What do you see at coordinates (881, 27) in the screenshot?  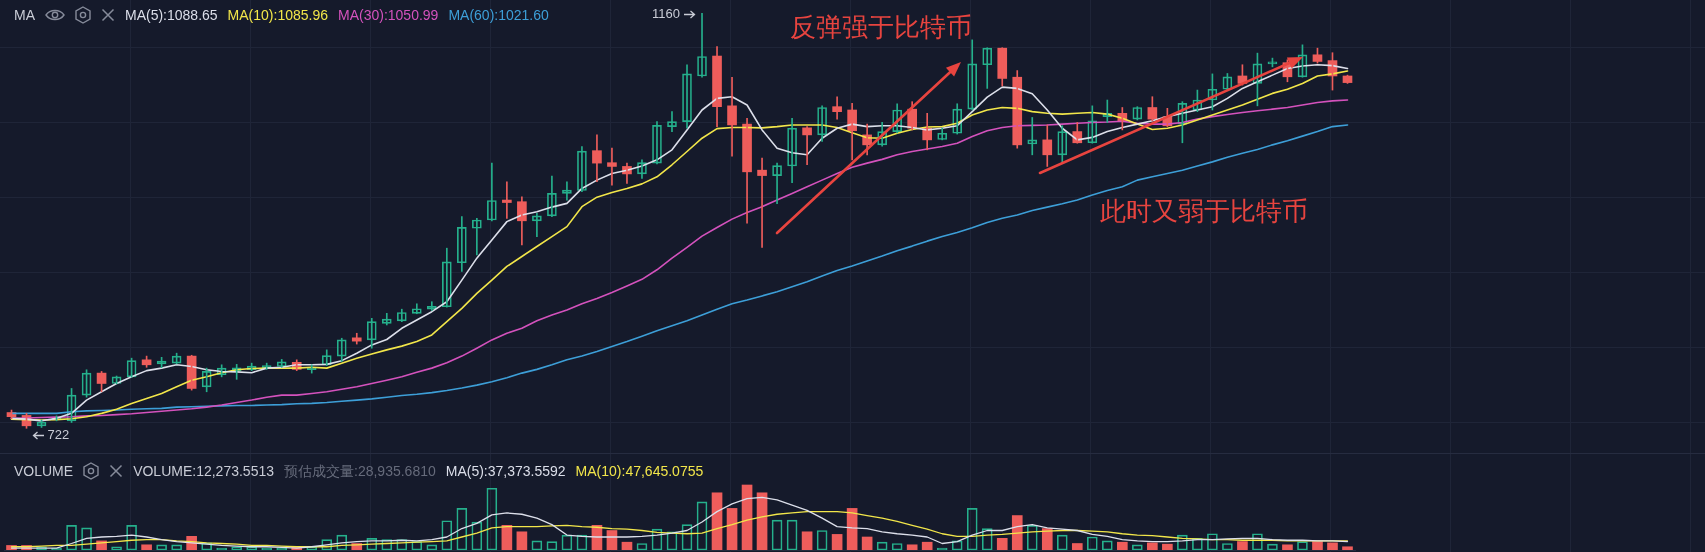 I see `annotation: 反弹强于比特币` at bounding box center [881, 27].